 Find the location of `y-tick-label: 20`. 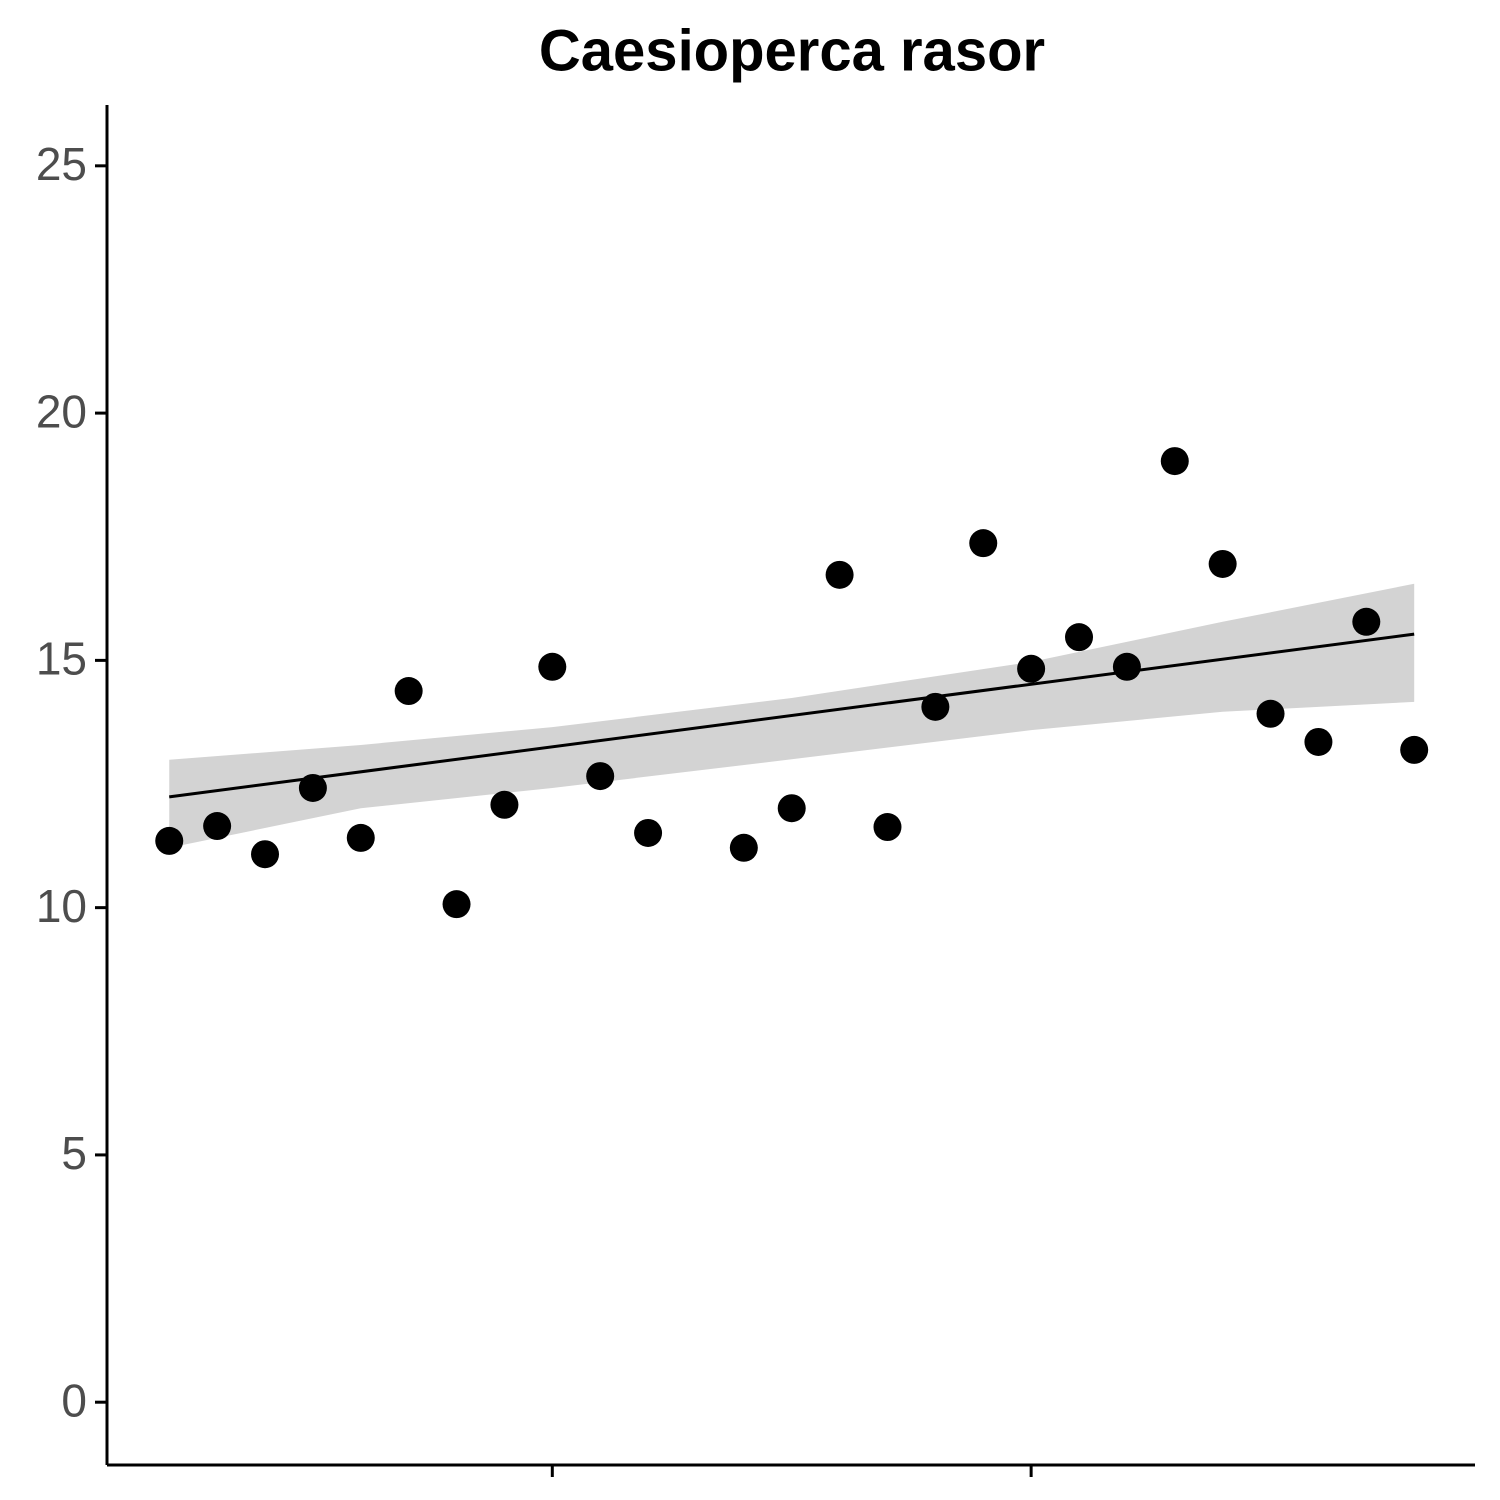

y-tick-label: 20 is located at coordinates (61, 411).